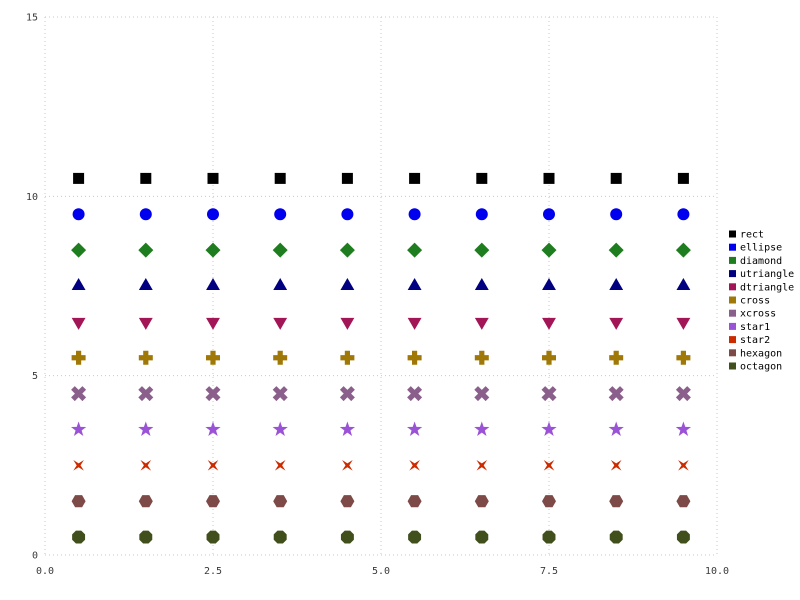 Image resolution: width=800 pixels, height=600 pixels. What do you see at coordinates (761, 353) in the screenshot?
I see `legend-label: hexagon` at bounding box center [761, 353].